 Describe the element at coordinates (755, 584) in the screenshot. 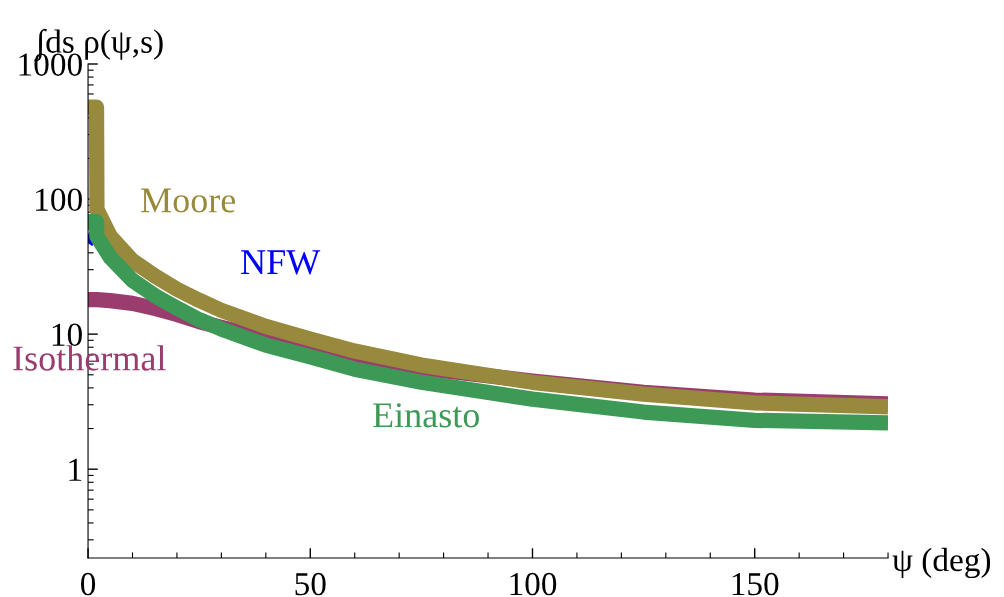

I see `x-tick-label: 150` at that location.